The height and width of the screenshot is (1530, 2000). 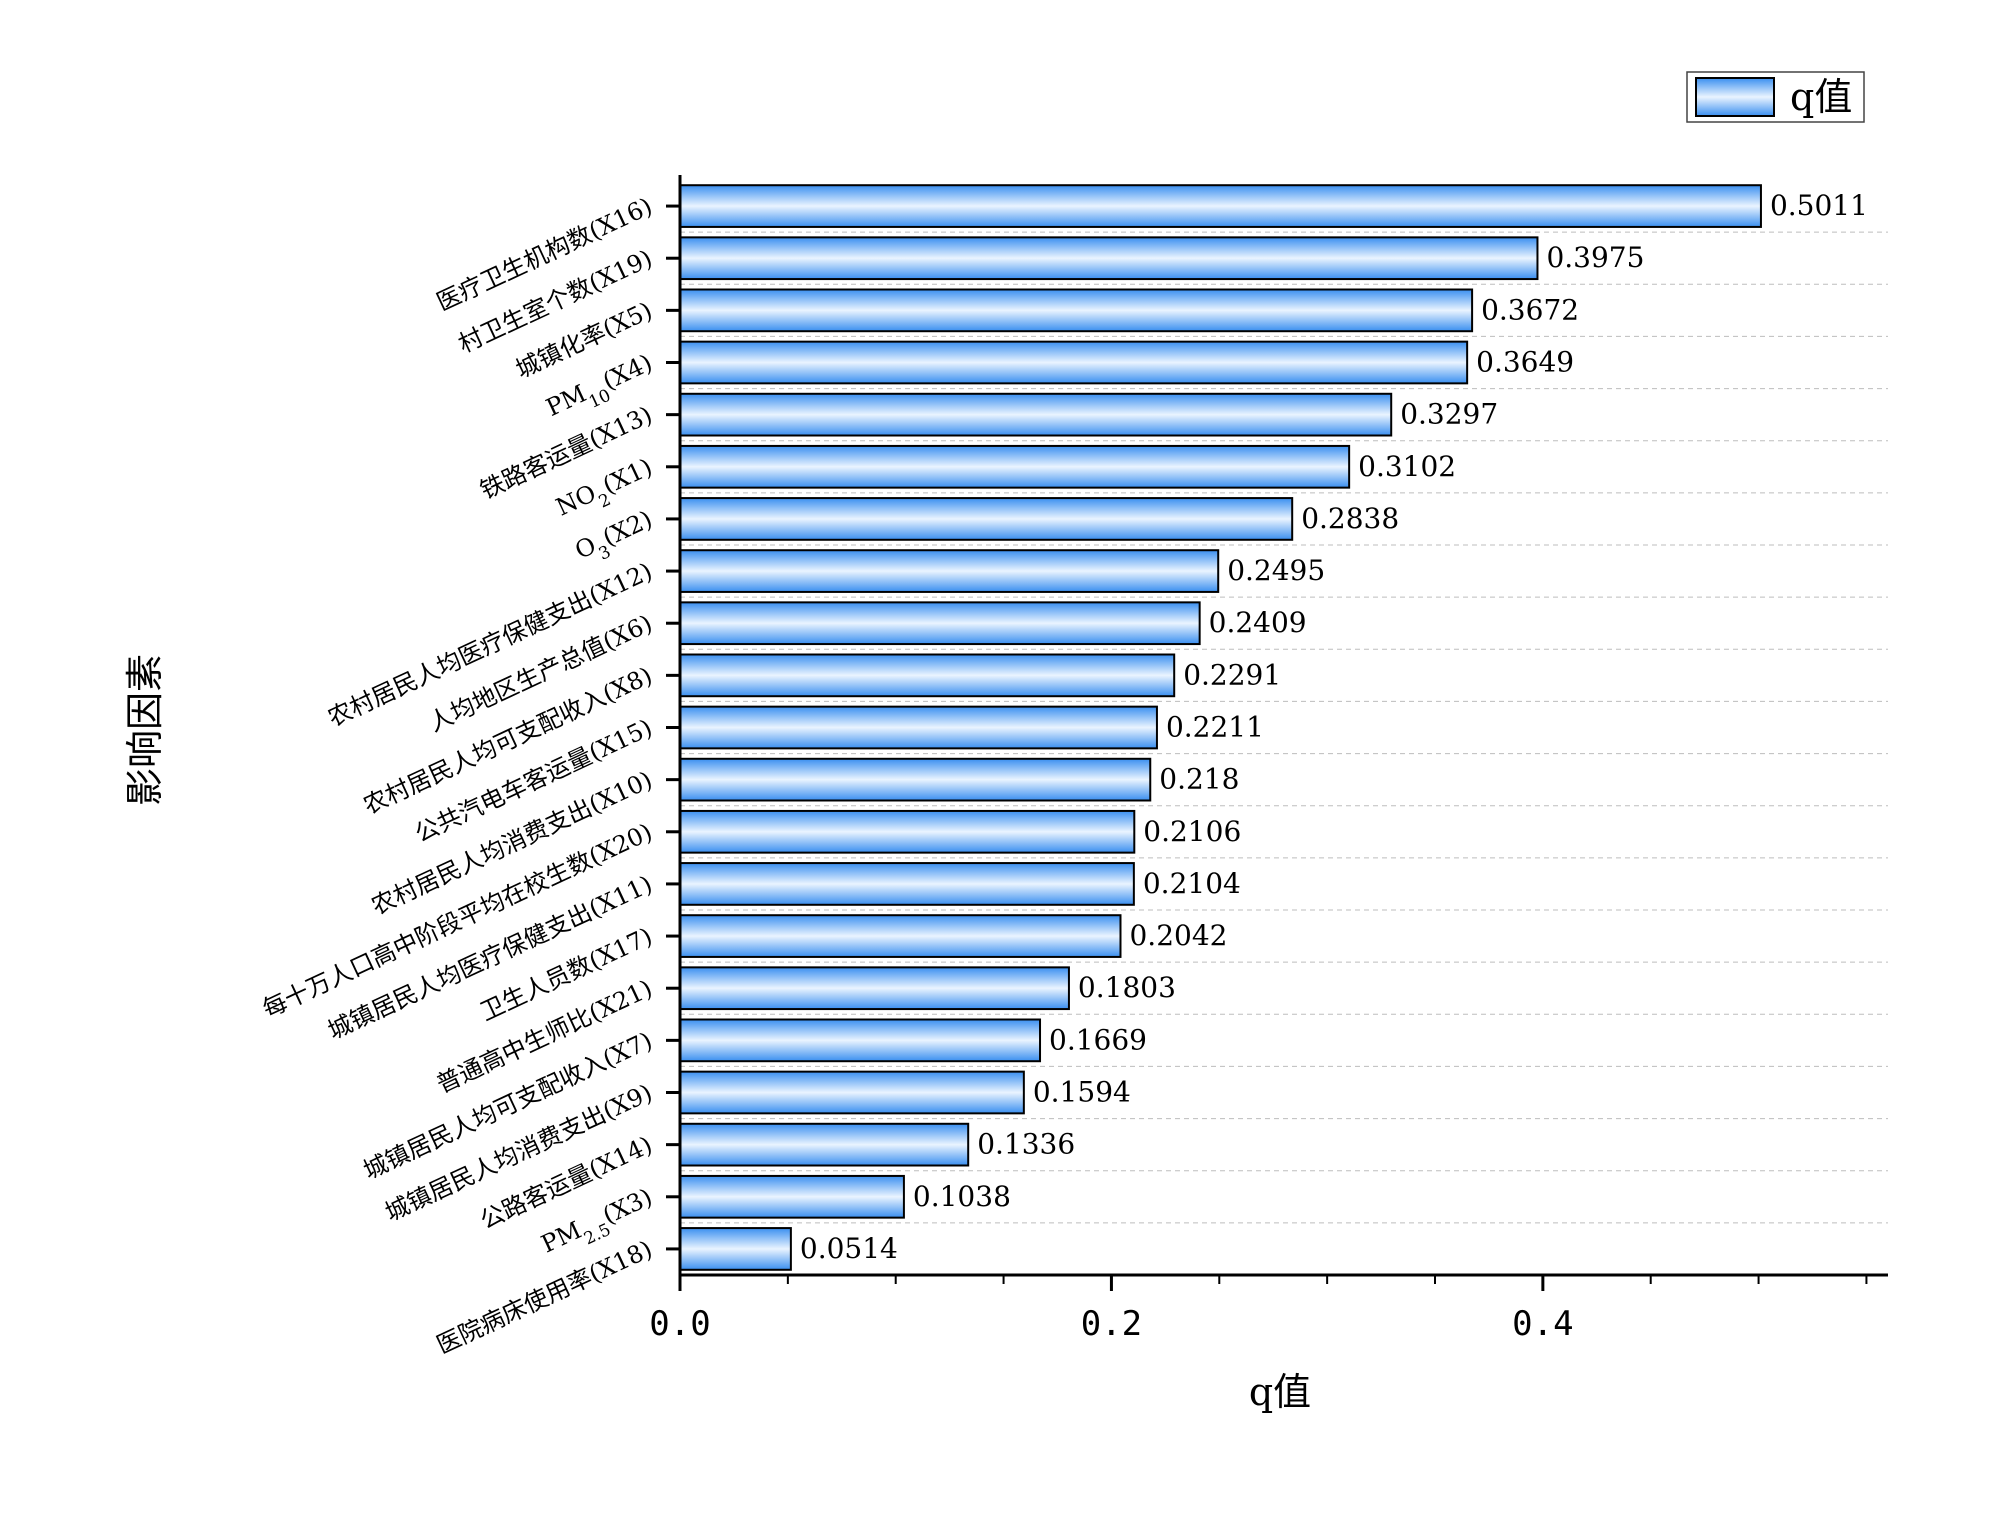 I want to click on value-label: 0.3672, so click(x=1530, y=309).